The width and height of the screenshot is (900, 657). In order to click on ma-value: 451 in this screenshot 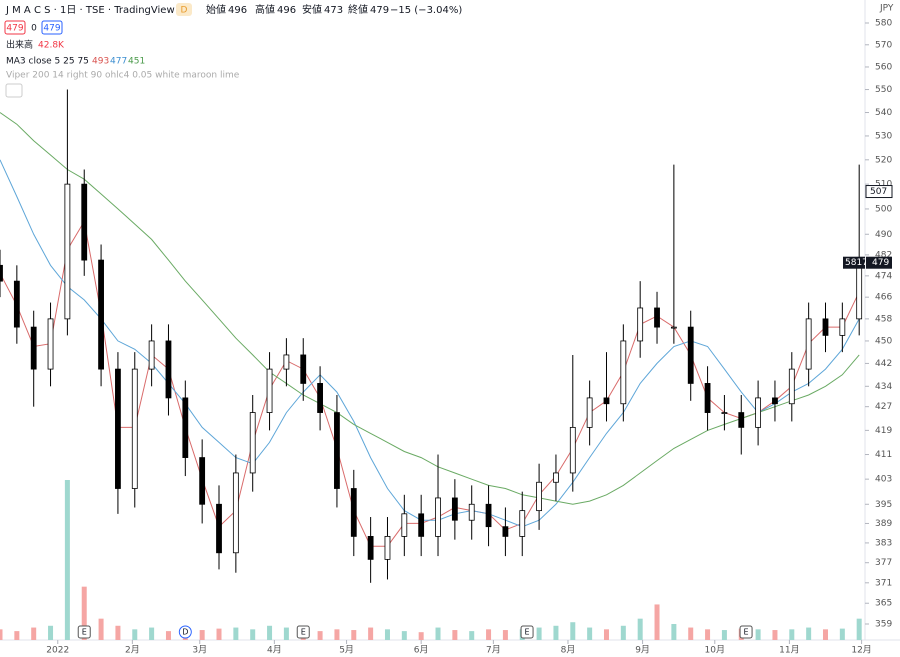, I will do `click(136, 62)`.